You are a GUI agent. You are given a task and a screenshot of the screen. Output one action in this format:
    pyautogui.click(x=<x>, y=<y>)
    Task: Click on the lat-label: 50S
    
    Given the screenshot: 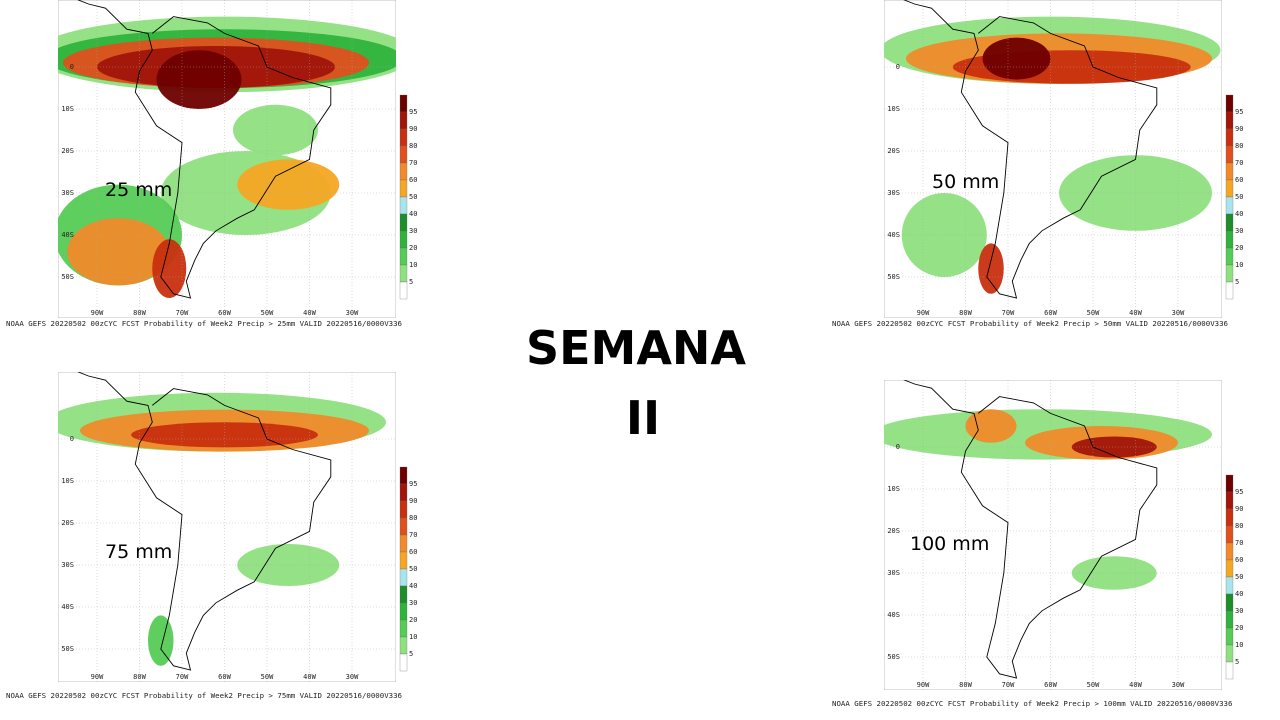 What is the action you would take?
    pyautogui.click(x=893, y=657)
    